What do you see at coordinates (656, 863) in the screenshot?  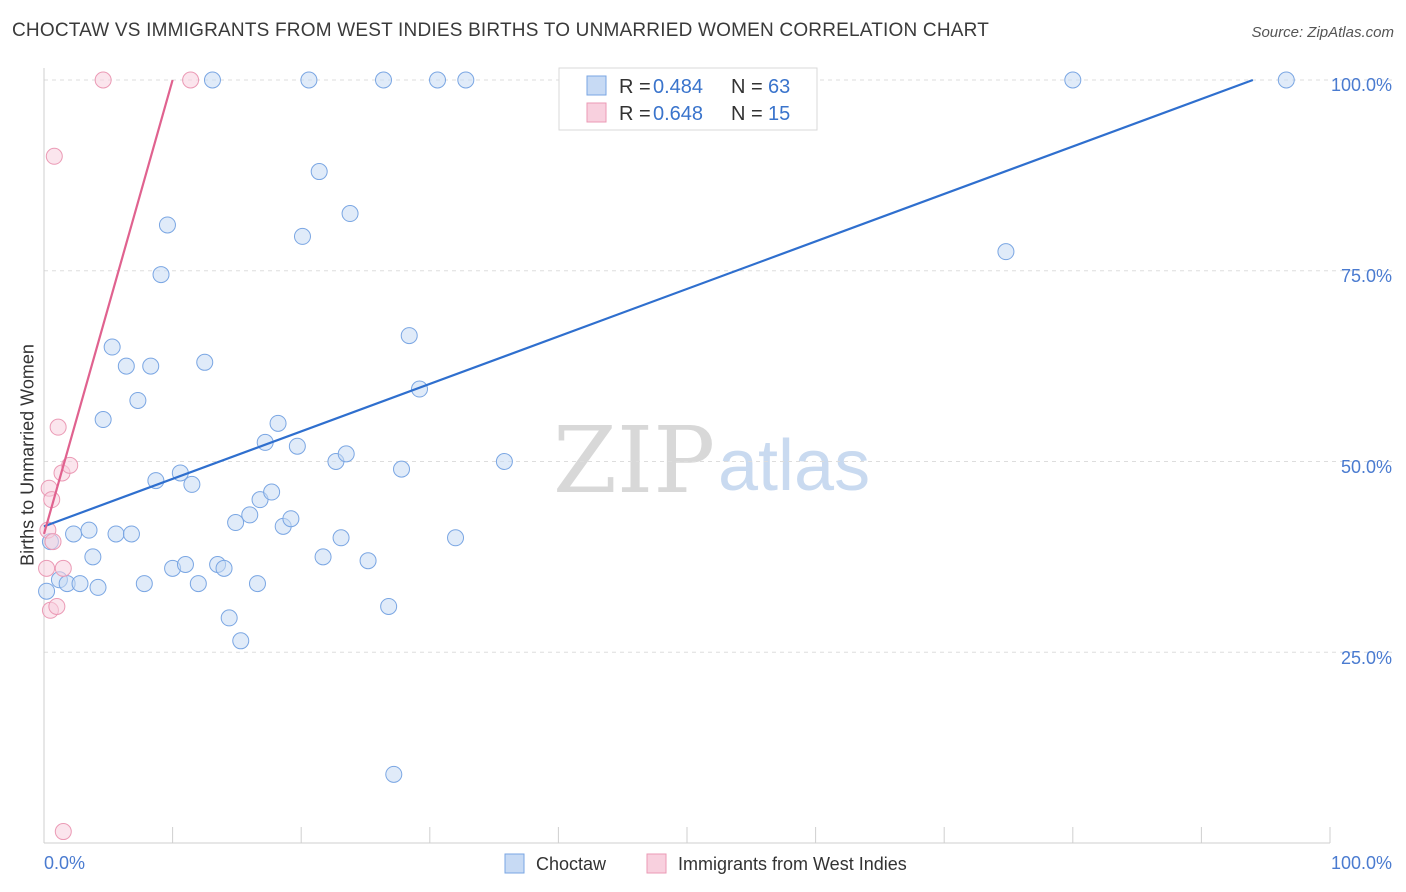 I see `bottom-legend-swatch-west-indies` at bounding box center [656, 863].